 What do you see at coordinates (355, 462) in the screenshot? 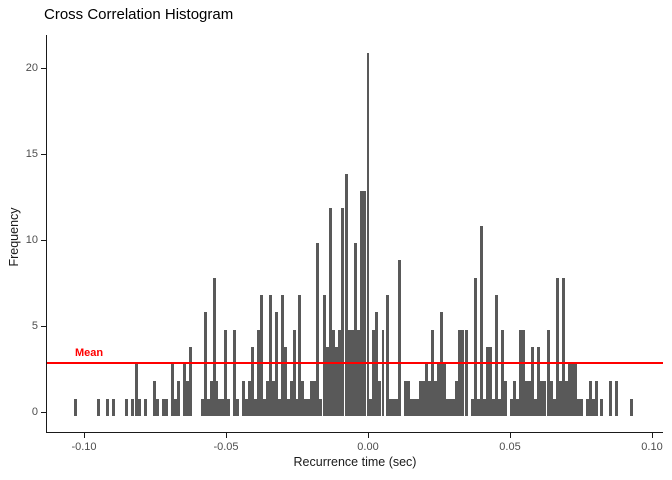
I see `x-axis-label: Recurrence time (sec)` at bounding box center [355, 462].